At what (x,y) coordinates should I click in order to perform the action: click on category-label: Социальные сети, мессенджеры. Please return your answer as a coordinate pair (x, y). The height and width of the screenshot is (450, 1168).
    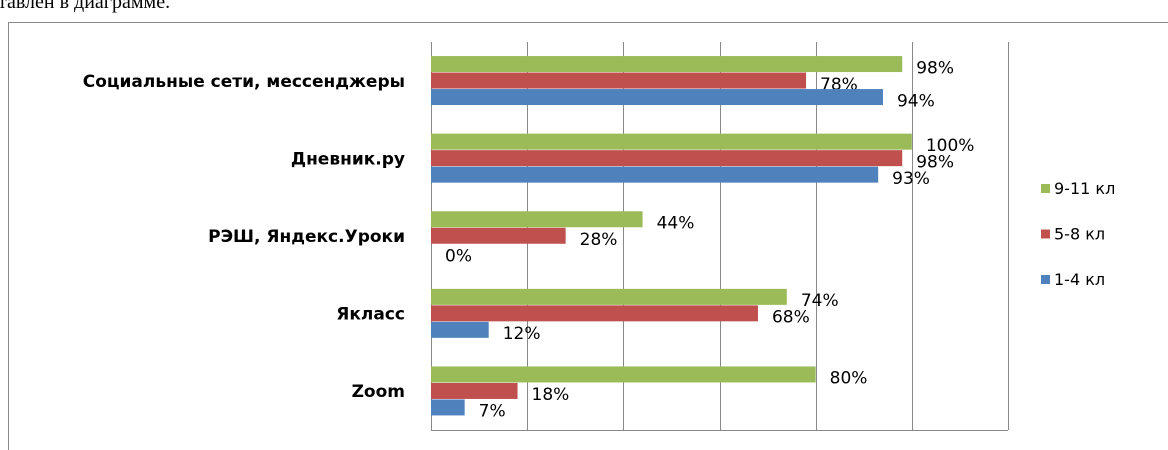
    Looking at the image, I should click on (244, 82).